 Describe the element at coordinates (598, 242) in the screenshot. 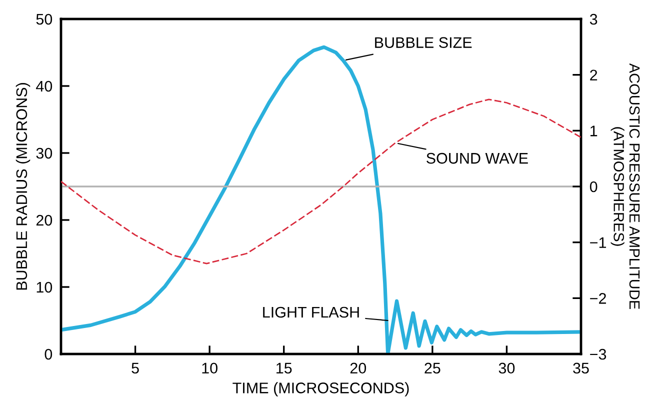

I see `y2-tick-label: −1` at that location.